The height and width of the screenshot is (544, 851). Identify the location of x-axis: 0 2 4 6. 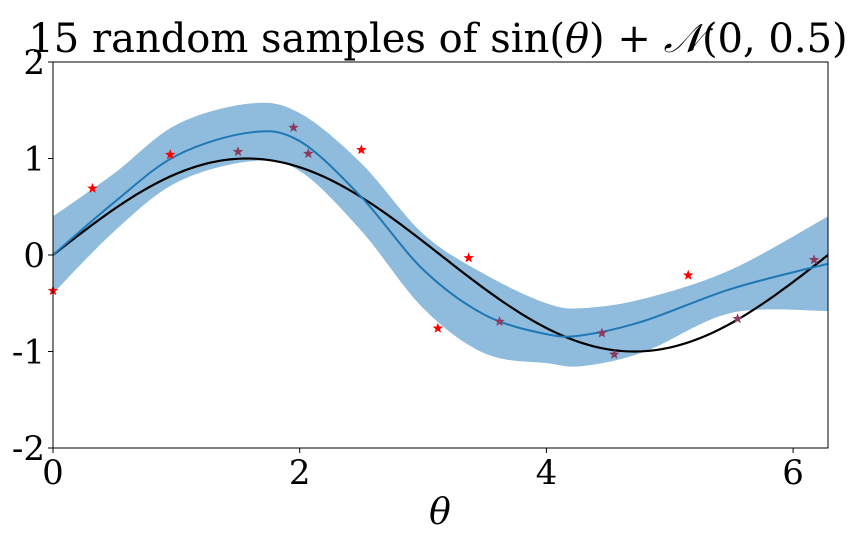
(423, 470).